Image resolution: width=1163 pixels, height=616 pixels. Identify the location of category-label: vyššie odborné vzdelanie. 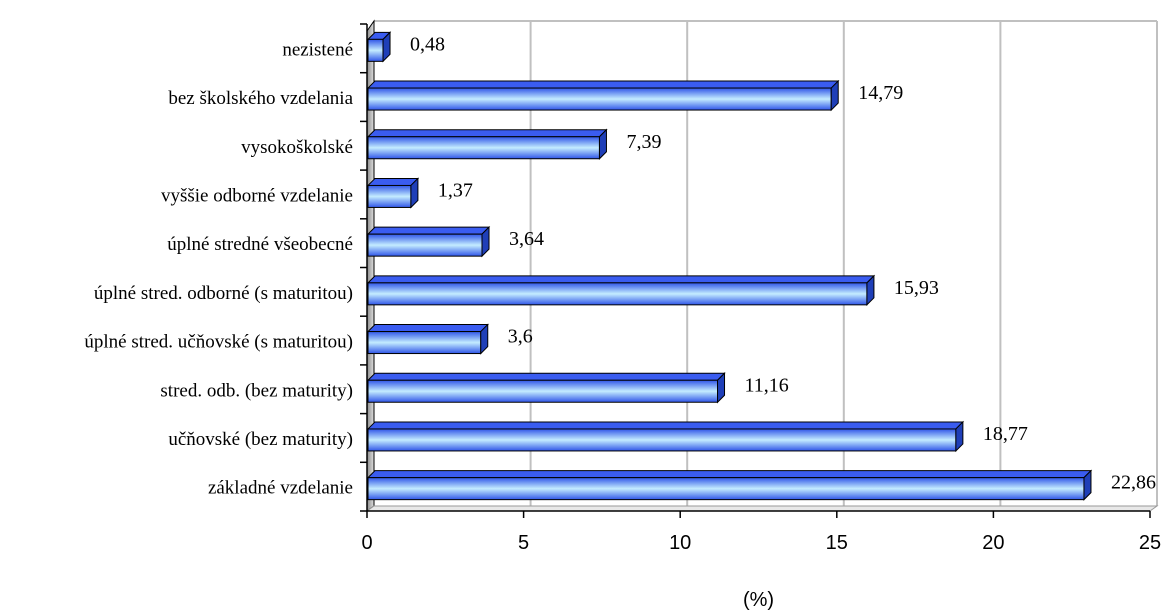
(257, 195).